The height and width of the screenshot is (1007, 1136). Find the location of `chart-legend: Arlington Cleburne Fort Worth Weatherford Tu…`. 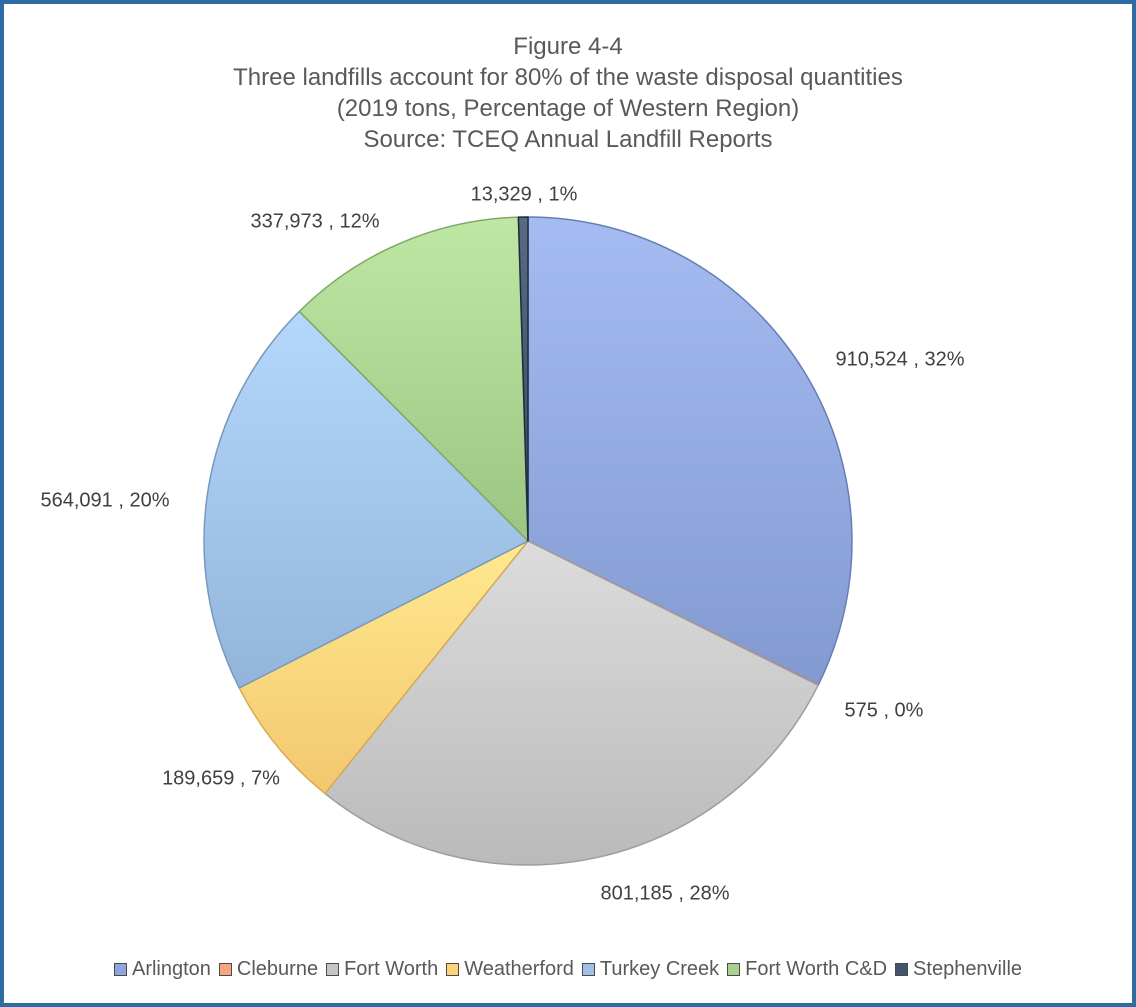

chart-legend: Arlington Cleburne Fort Worth Weatherford Tu… is located at coordinates (568, 969).